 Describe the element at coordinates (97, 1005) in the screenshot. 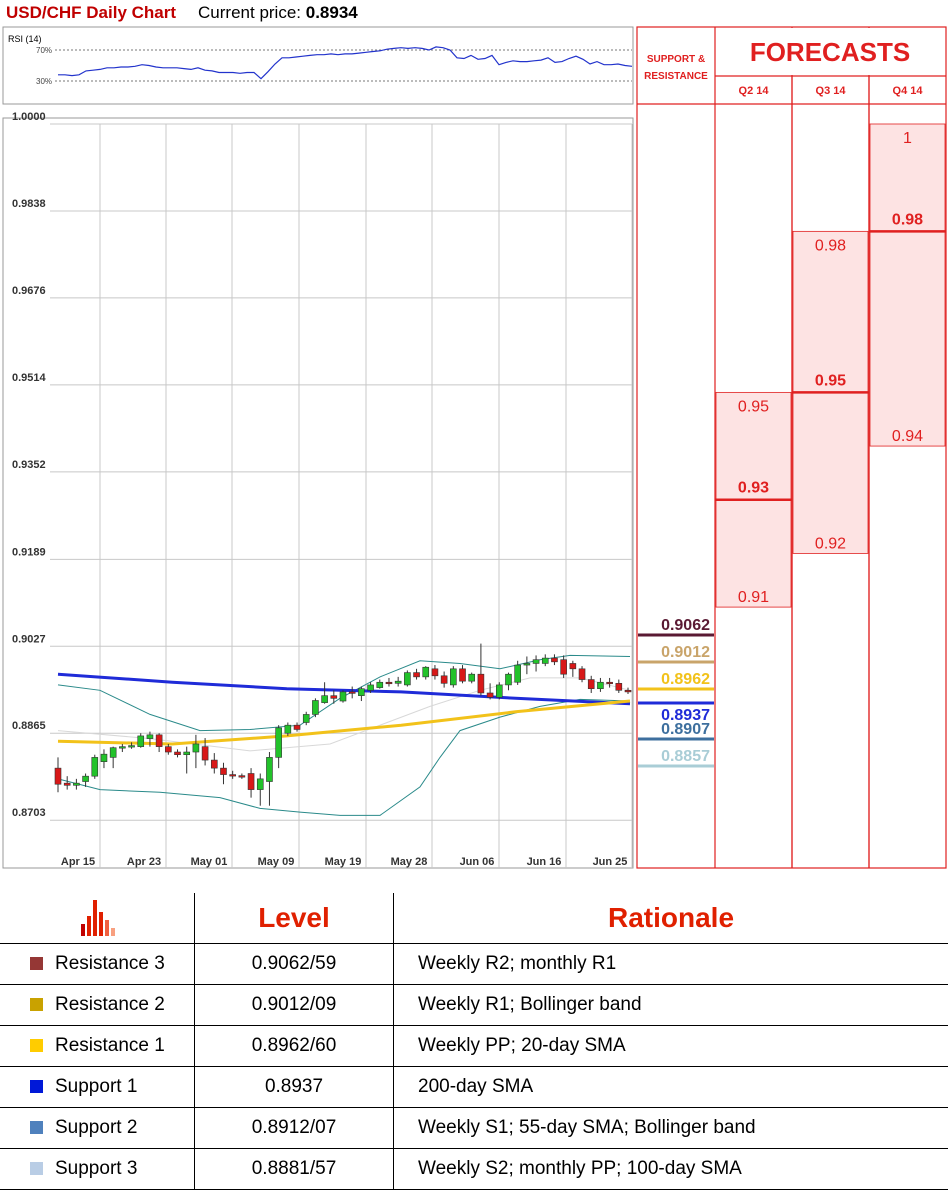

I see `level-name-cell: Resistance 2` at that location.